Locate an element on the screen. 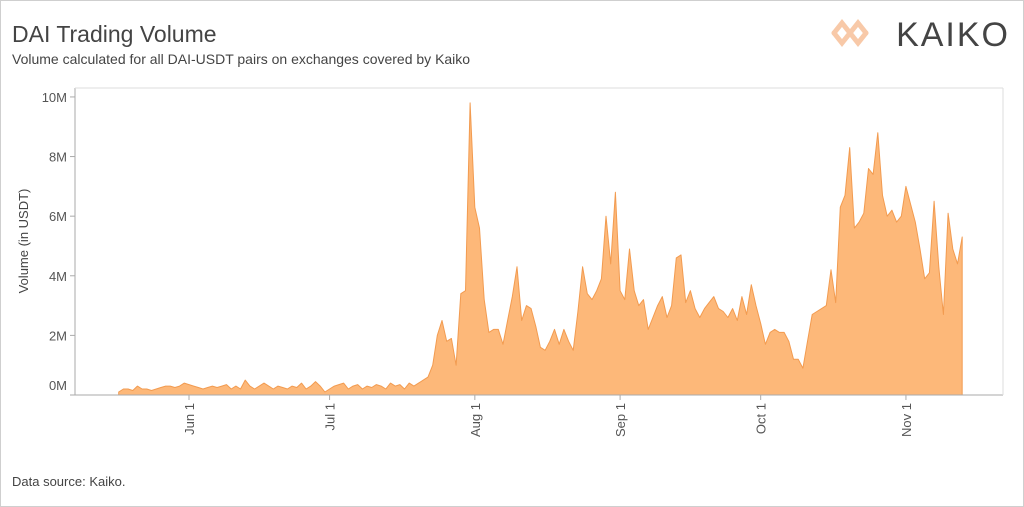 This screenshot has width=1024, height=507. y-tick-label: 10M is located at coordinates (54, 97).